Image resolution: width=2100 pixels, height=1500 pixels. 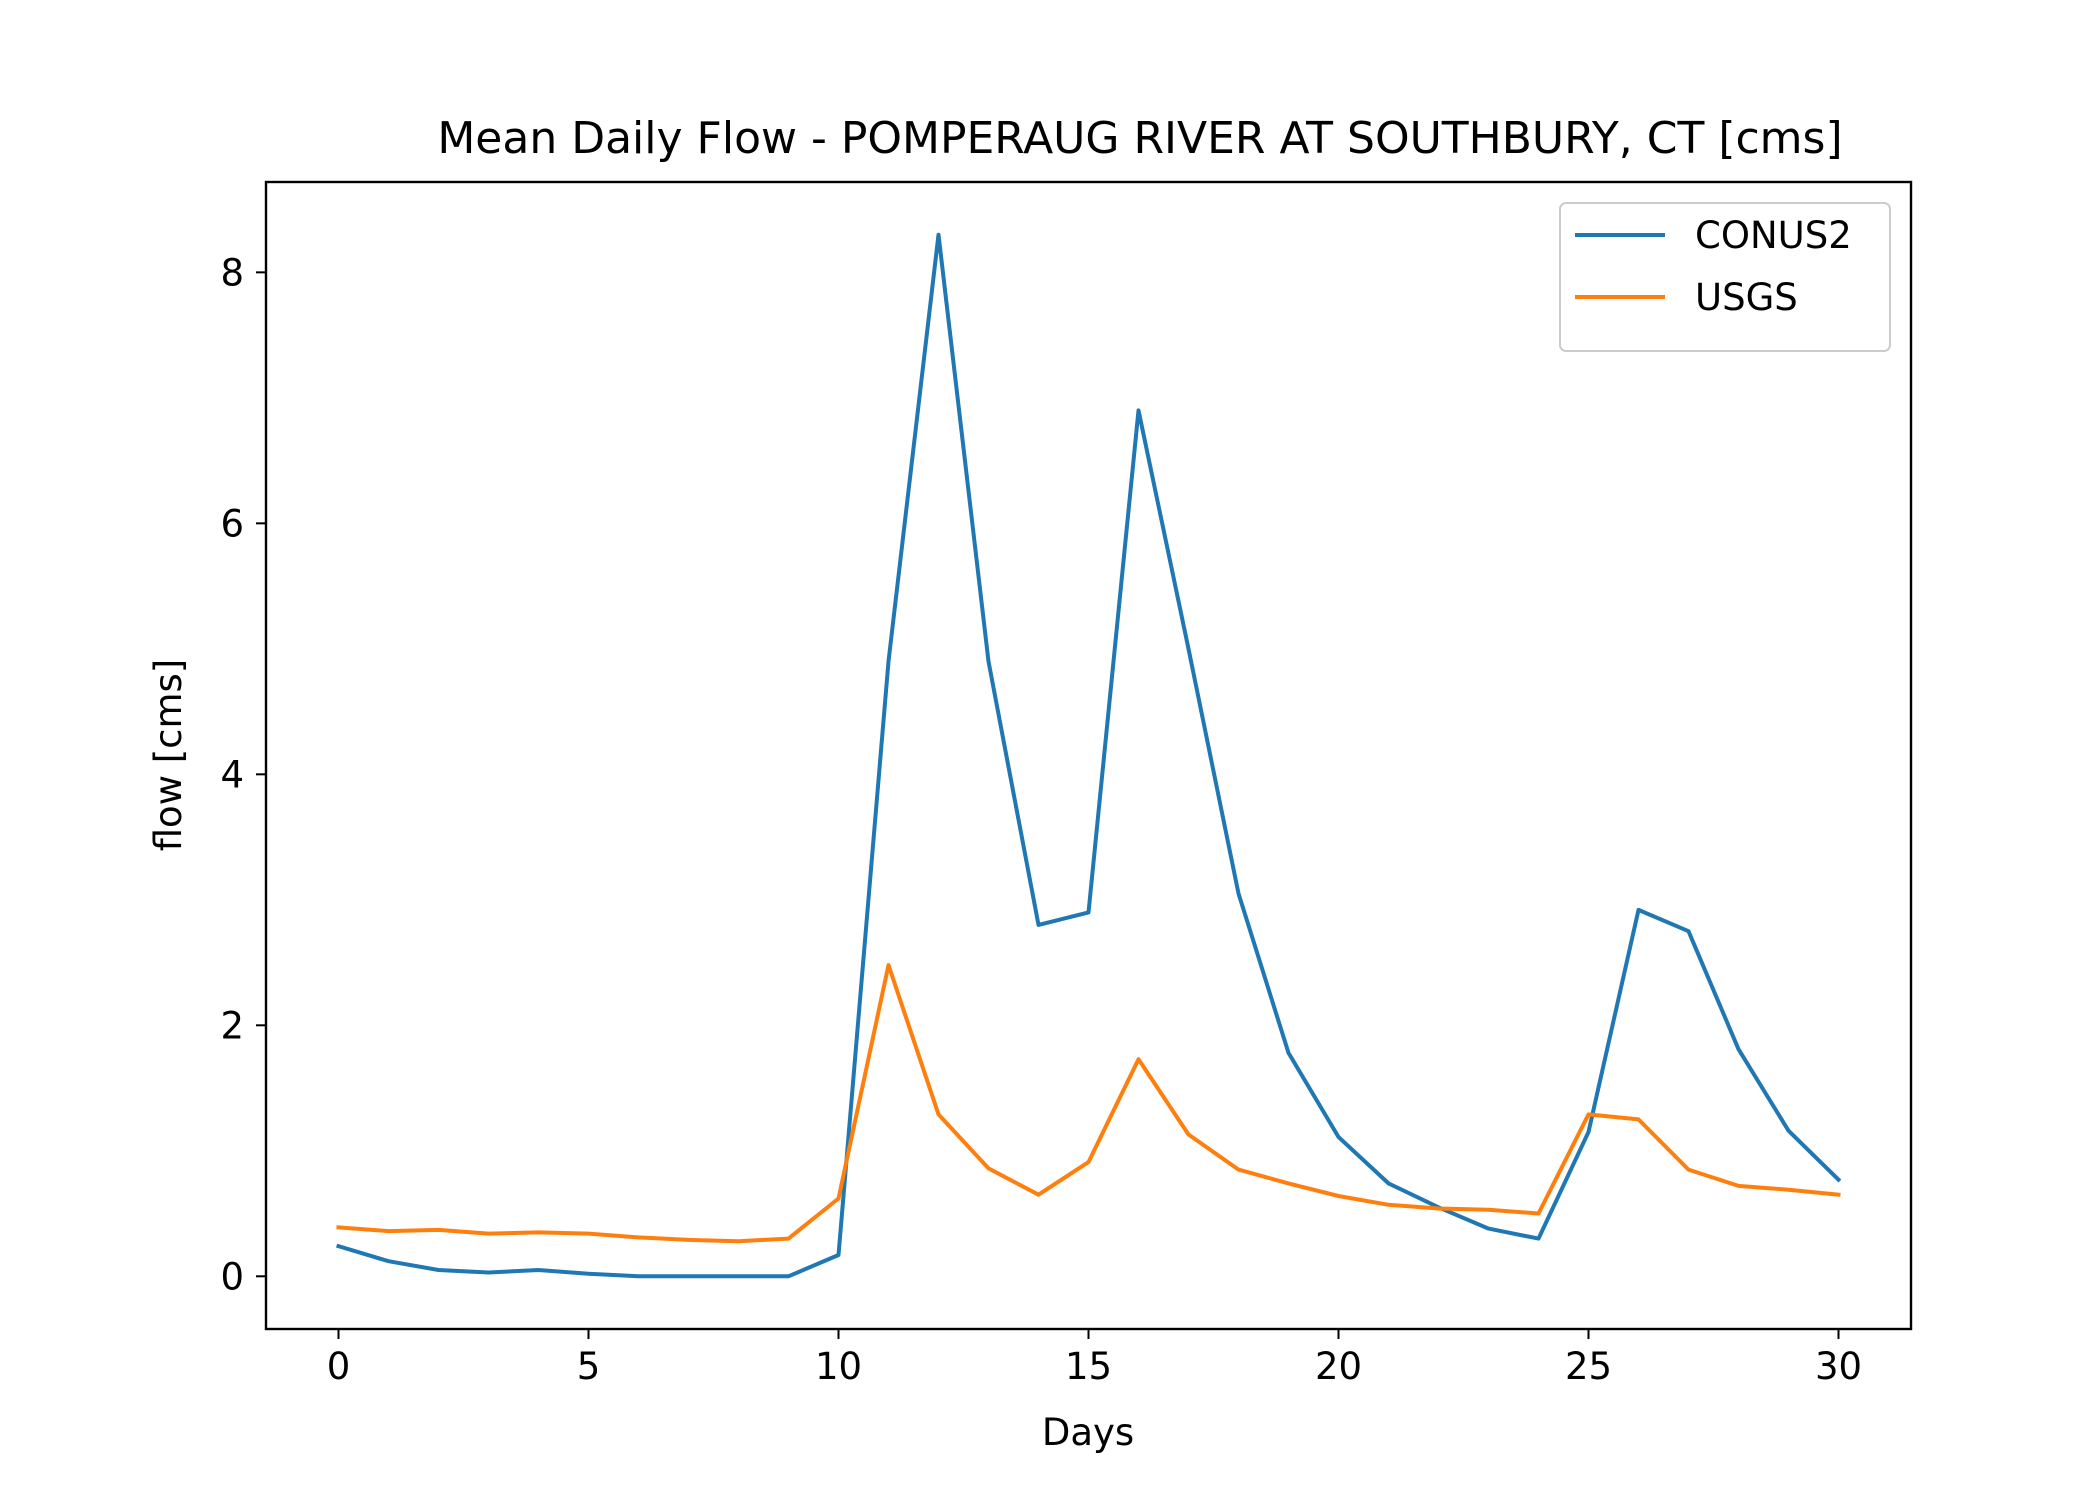 I want to click on x-axis-label: Days, so click(x=1088, y=1432).